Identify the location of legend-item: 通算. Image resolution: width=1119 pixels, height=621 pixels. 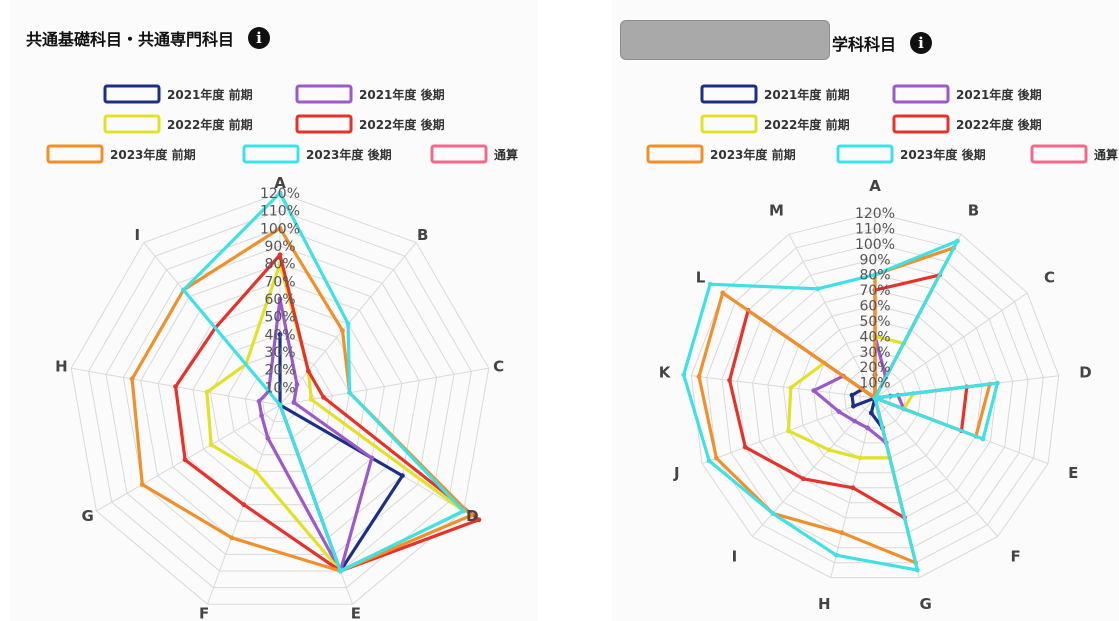
(474, 154).